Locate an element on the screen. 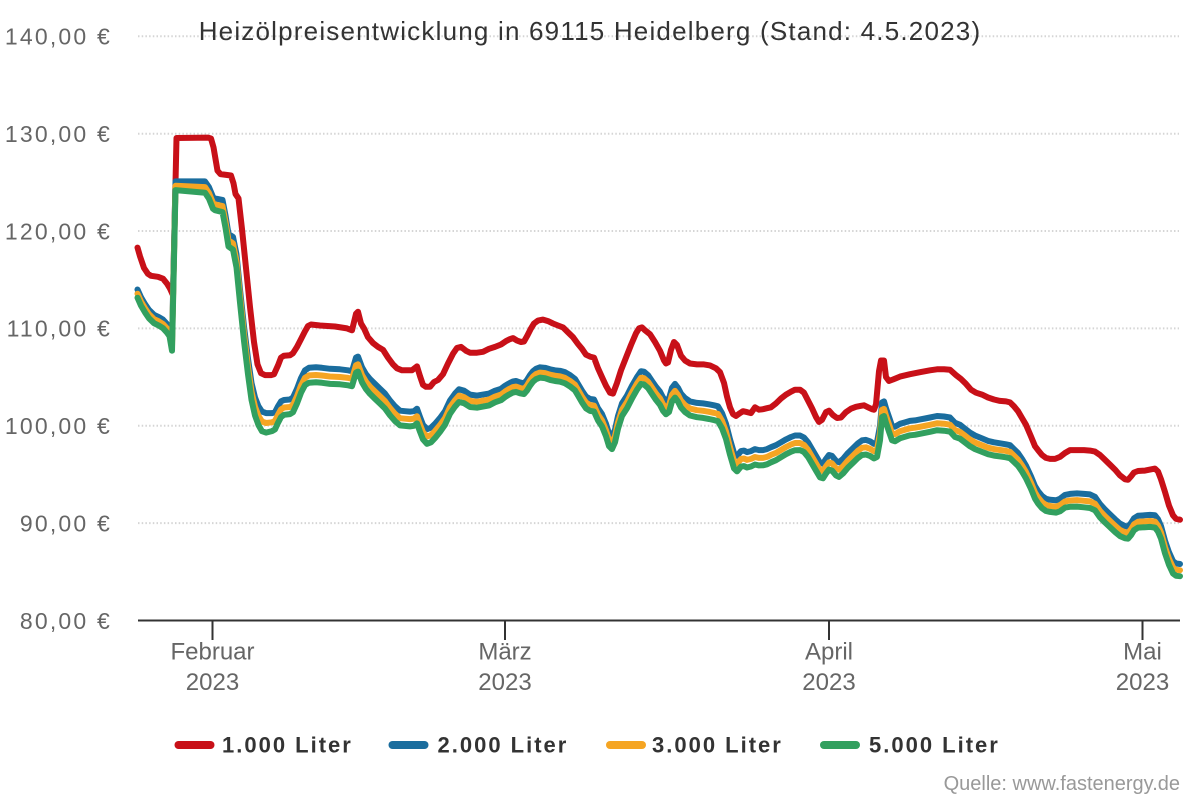 This screenshot has height=800, width=1200. svg-text: 120,00 € is located at coordinates (58, 231).